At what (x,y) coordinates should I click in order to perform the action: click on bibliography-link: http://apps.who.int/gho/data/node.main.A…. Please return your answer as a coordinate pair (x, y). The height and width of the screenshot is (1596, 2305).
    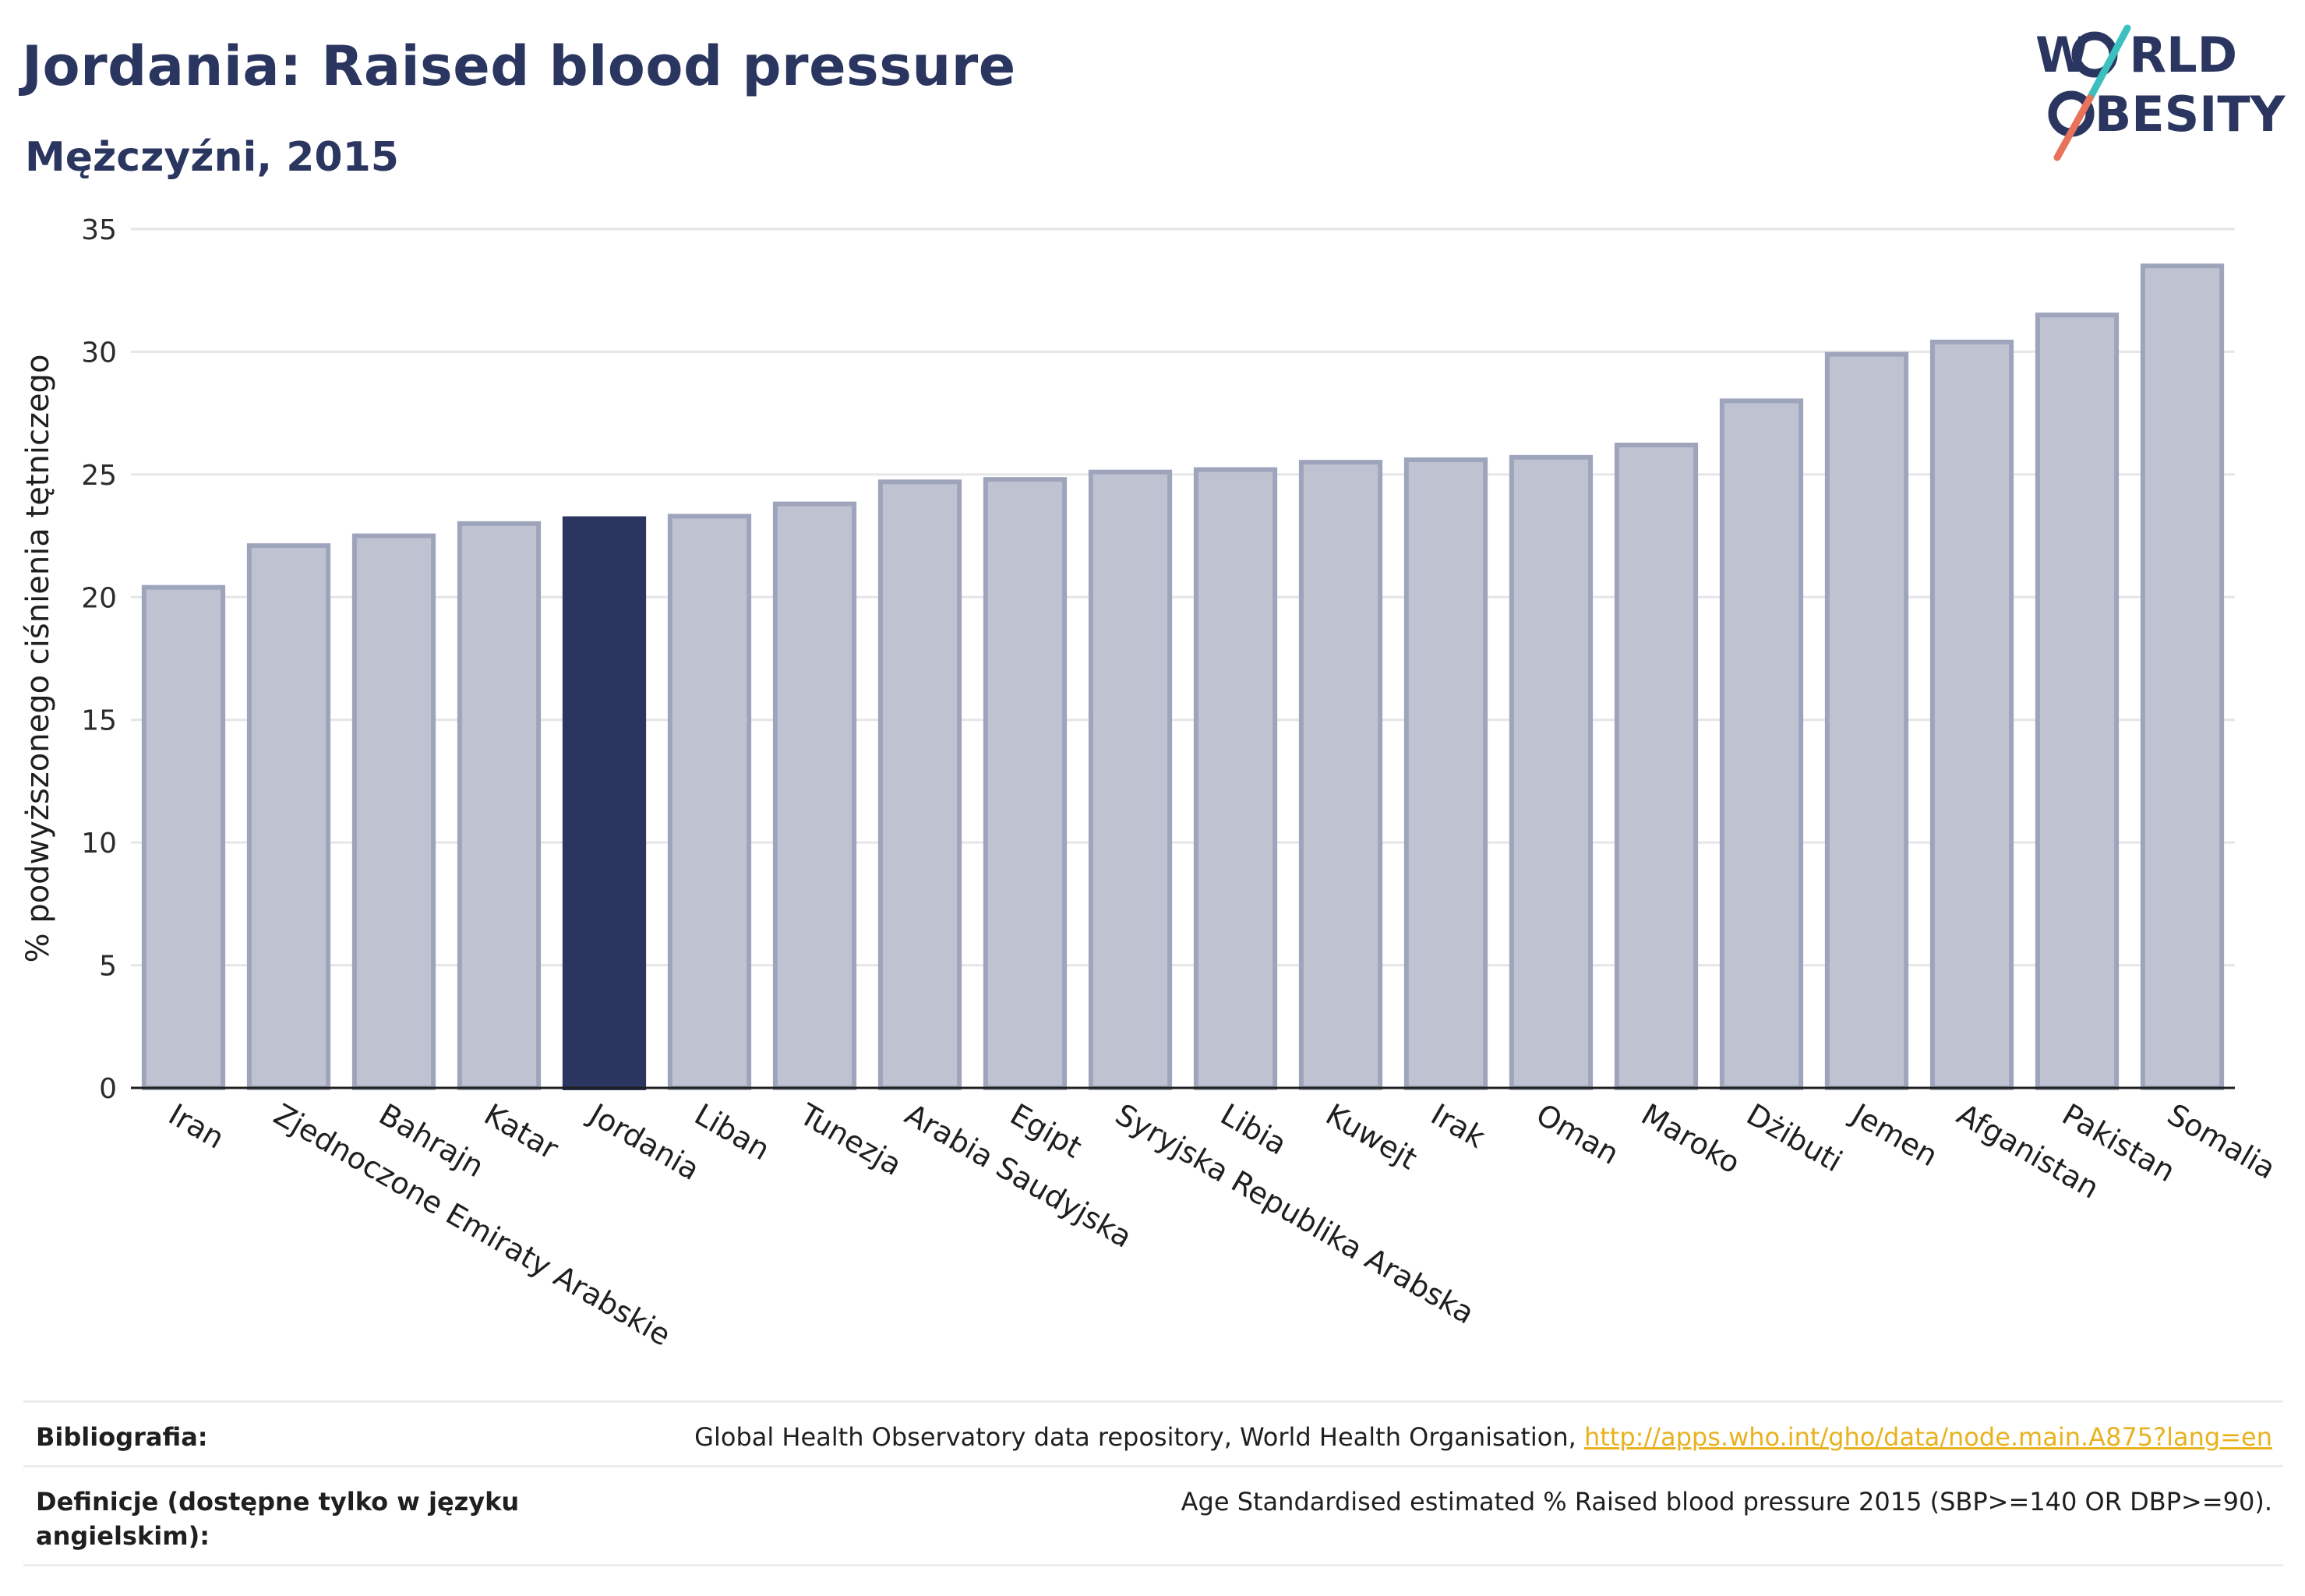
    Looking at the image, I should click on (1927, 1437).